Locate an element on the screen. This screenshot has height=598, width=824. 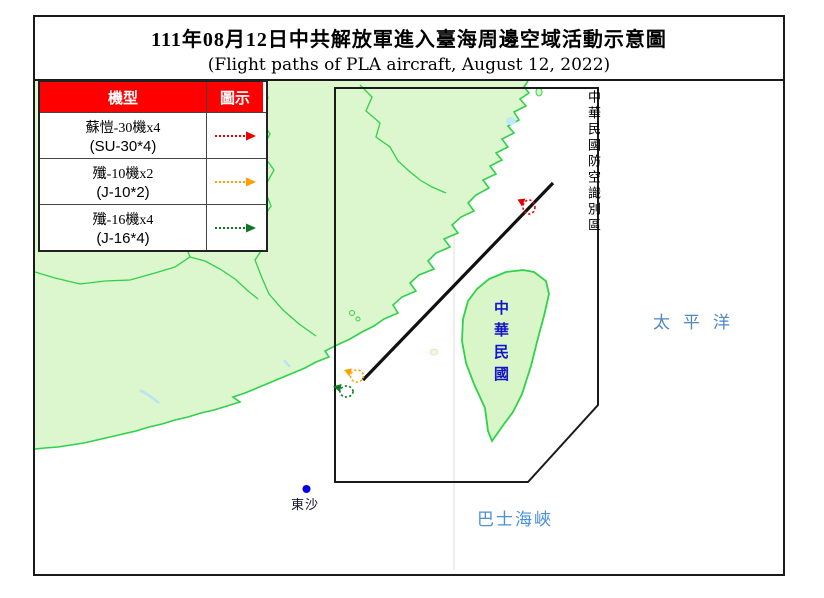
taiwan-island is located at coordinates (505, 356).